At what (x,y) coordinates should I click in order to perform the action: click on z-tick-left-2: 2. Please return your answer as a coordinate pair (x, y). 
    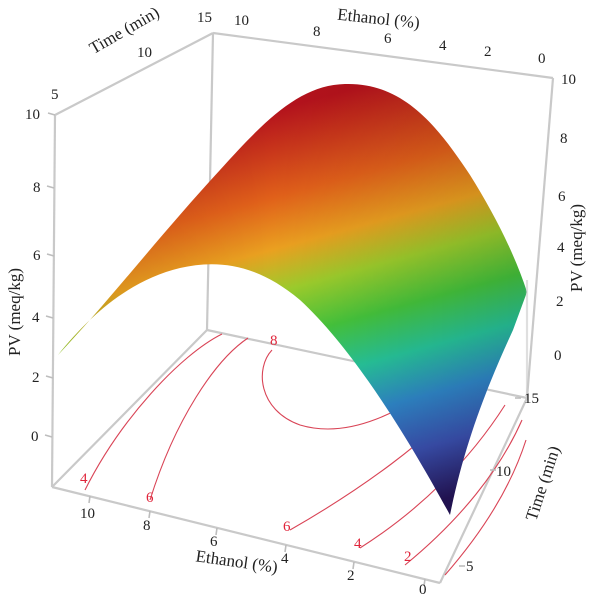
    Looking at the image, I should click on (36, 378).